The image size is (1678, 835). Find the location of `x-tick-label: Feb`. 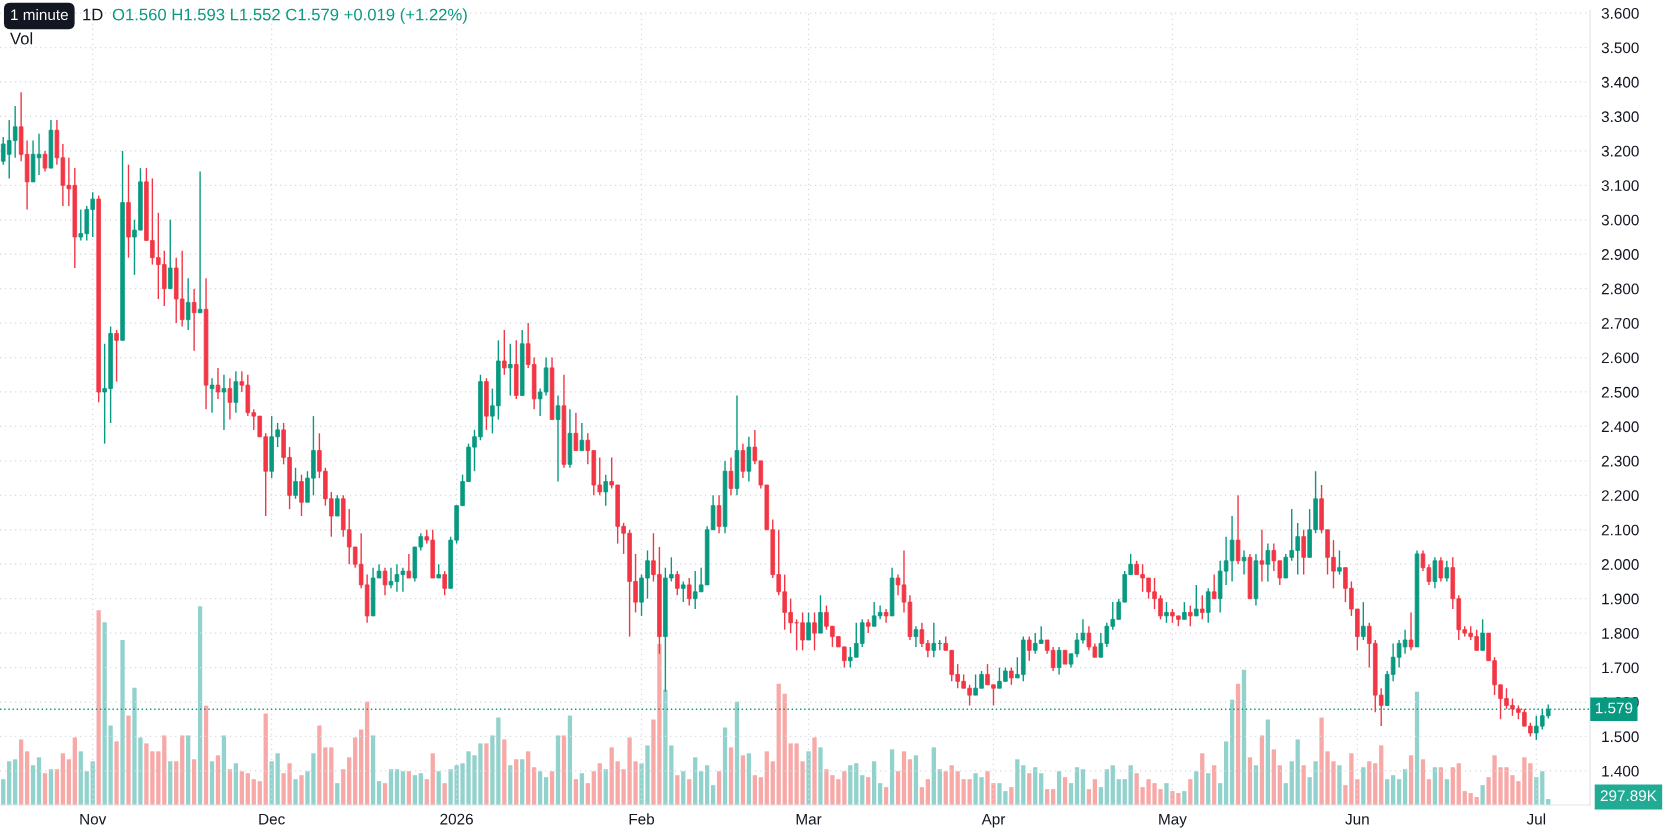

x-tick-label: Feb is located at coordinates (642, 819).